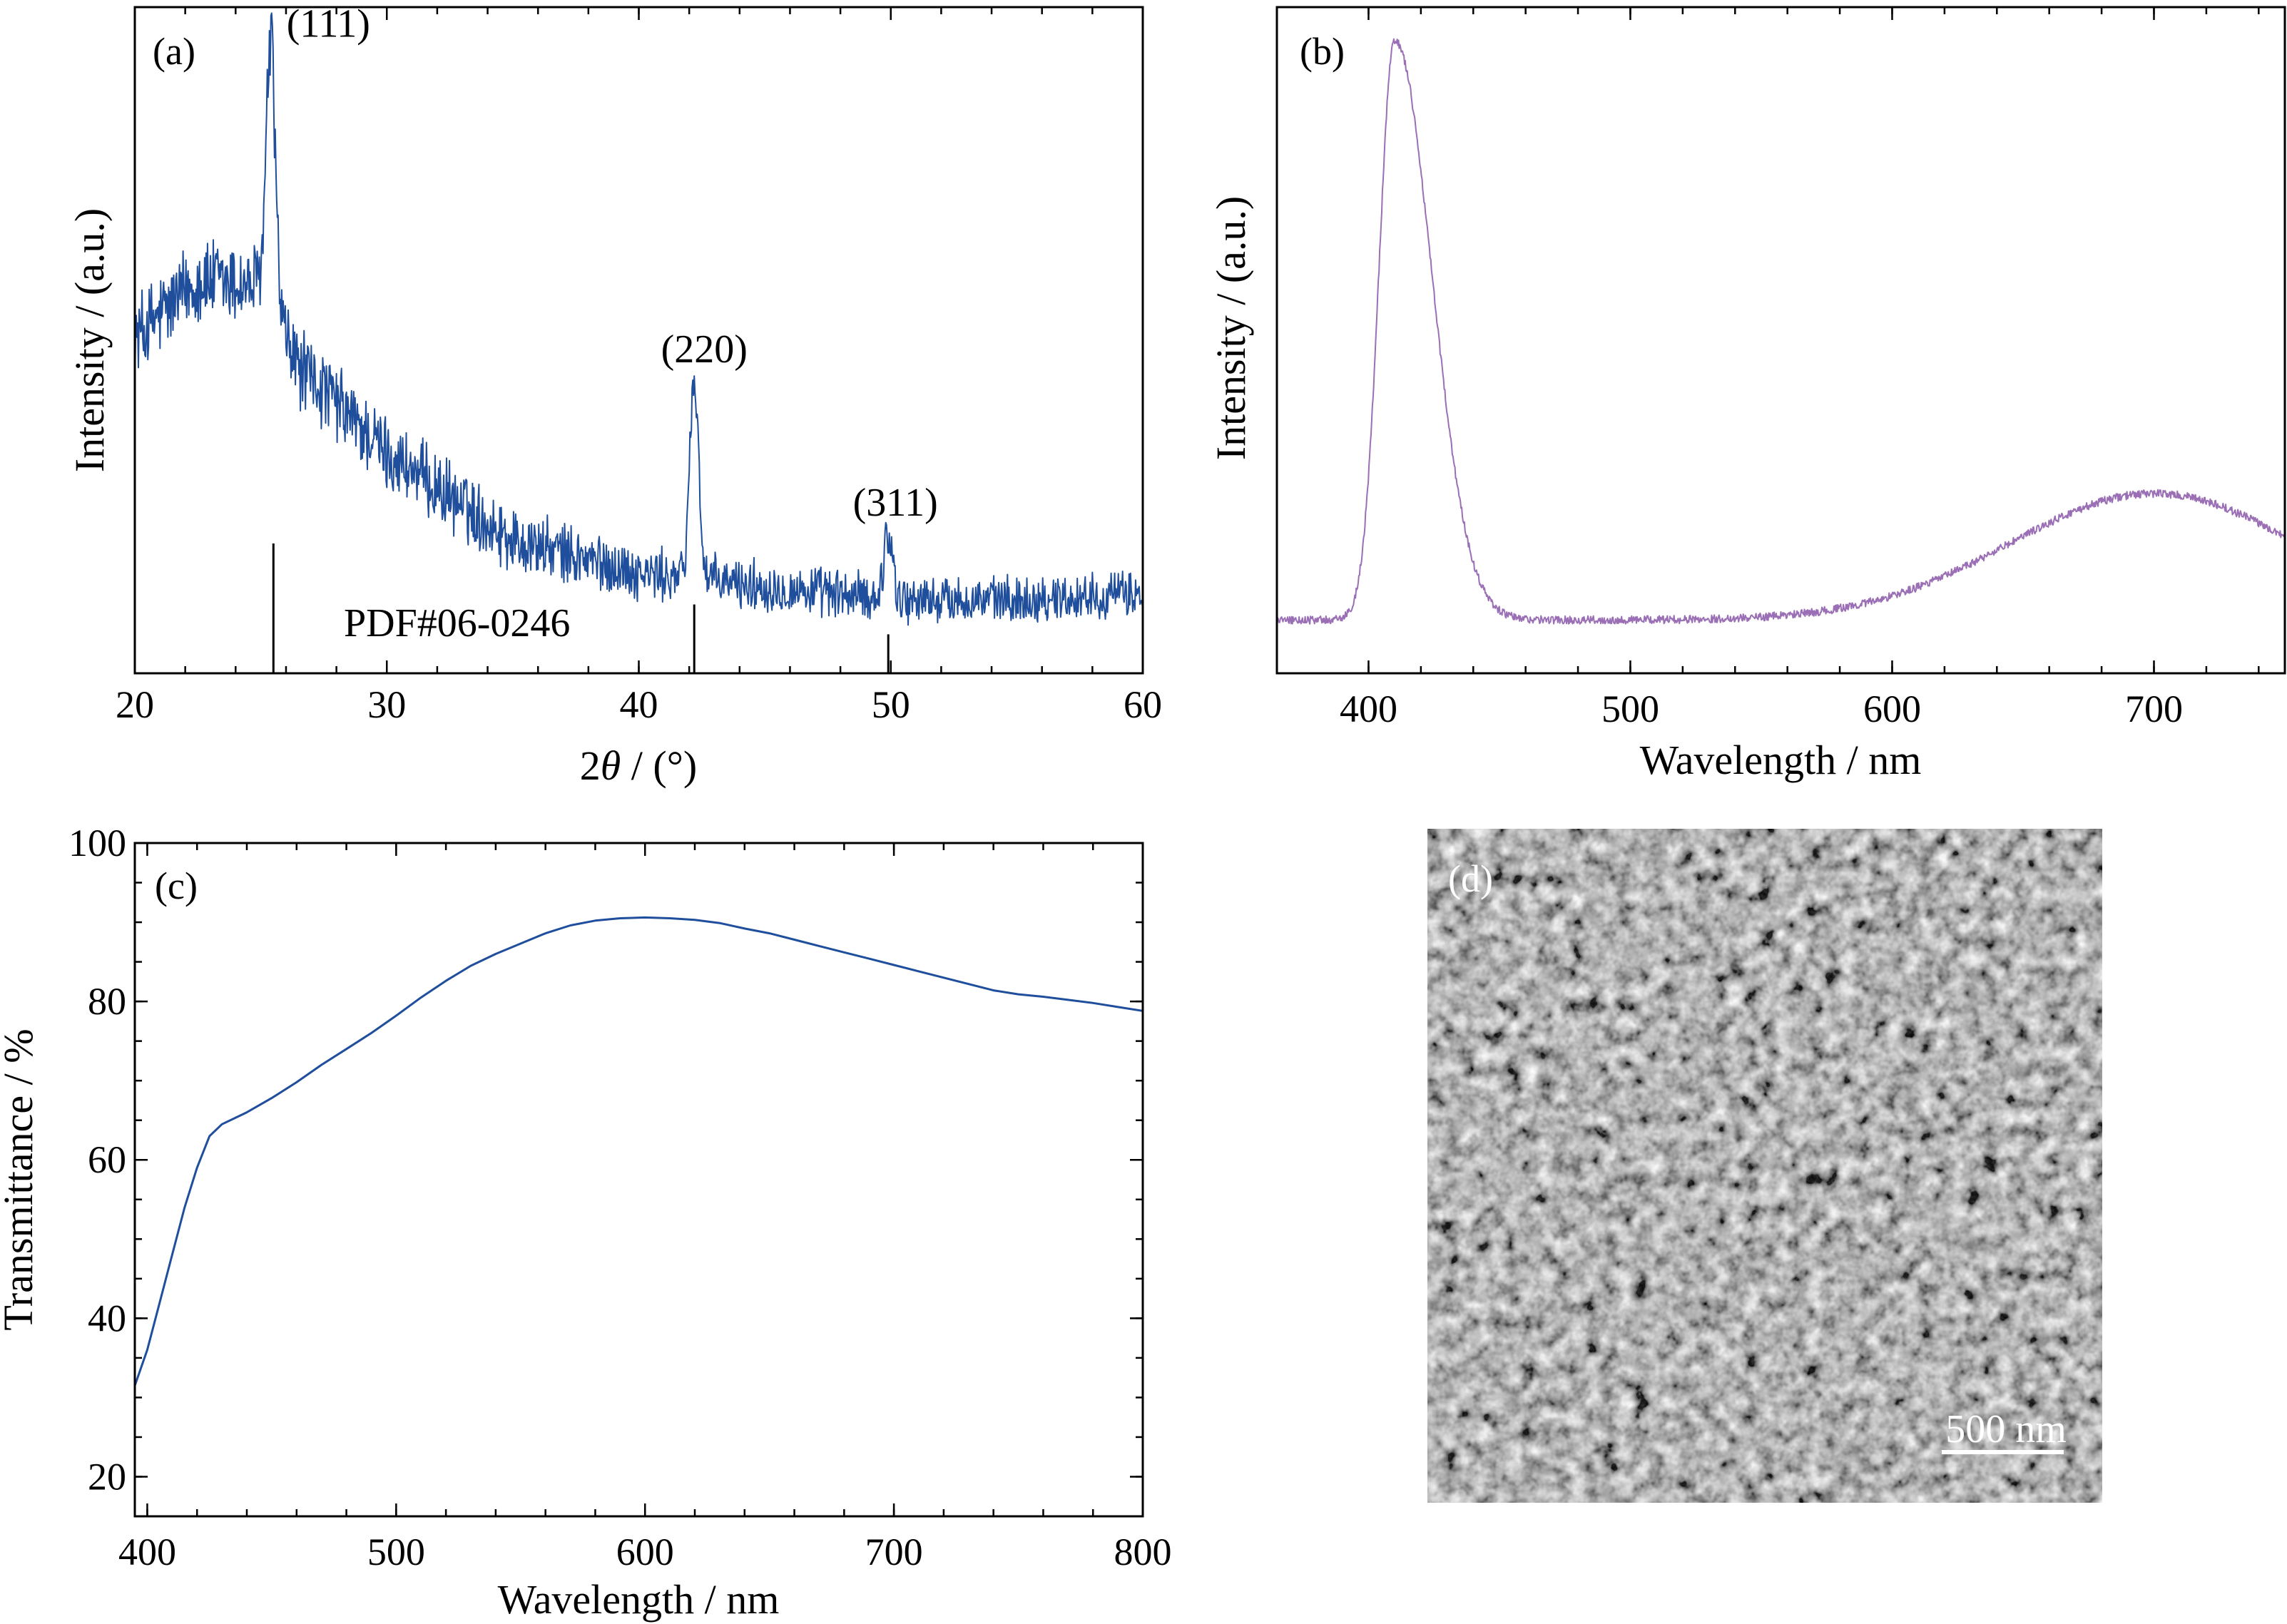  What do you see at coordinates (97, 843) in the screenshot?
I see `c-y-tick-label: 100` at bounding box center [97, 843].